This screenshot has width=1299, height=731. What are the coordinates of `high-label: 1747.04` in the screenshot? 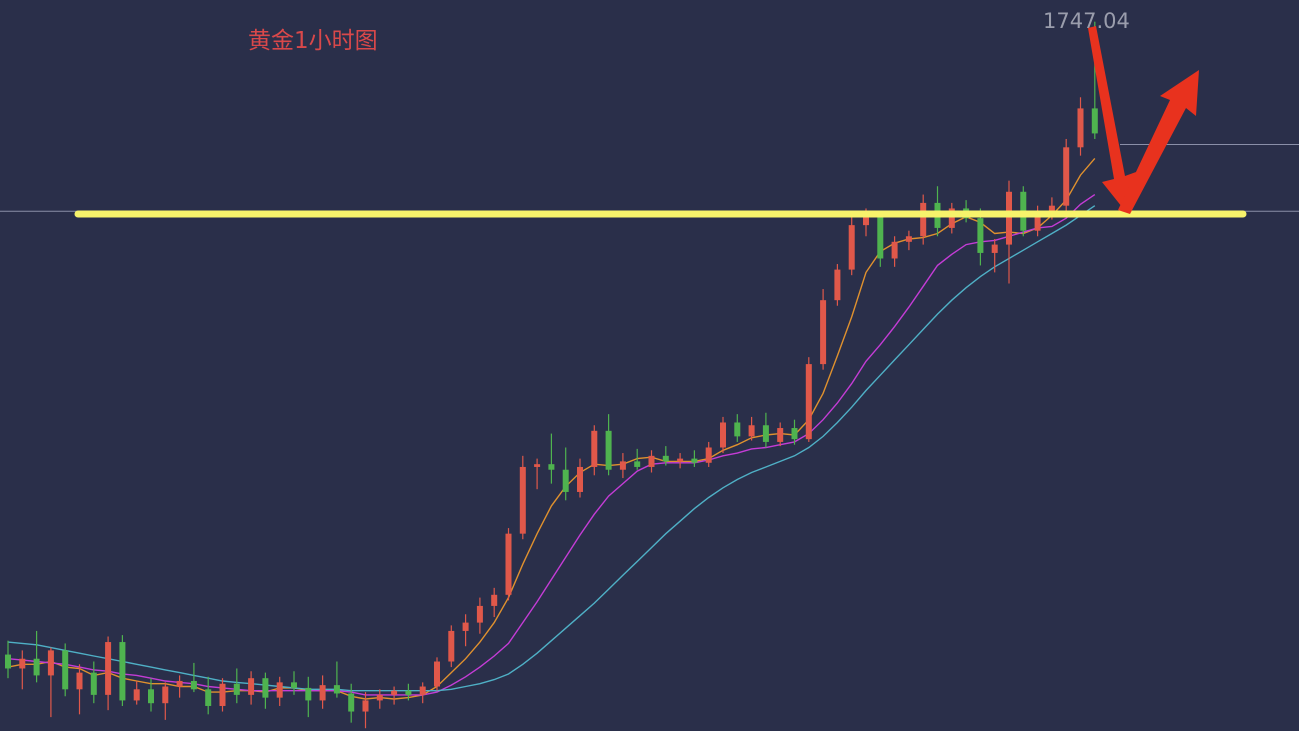 It's located at (1086, 21).